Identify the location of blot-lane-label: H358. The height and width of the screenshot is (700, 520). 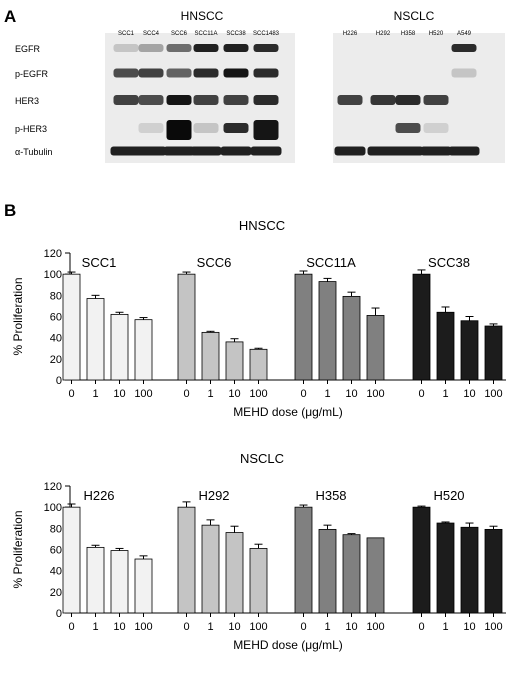
(408, 34).